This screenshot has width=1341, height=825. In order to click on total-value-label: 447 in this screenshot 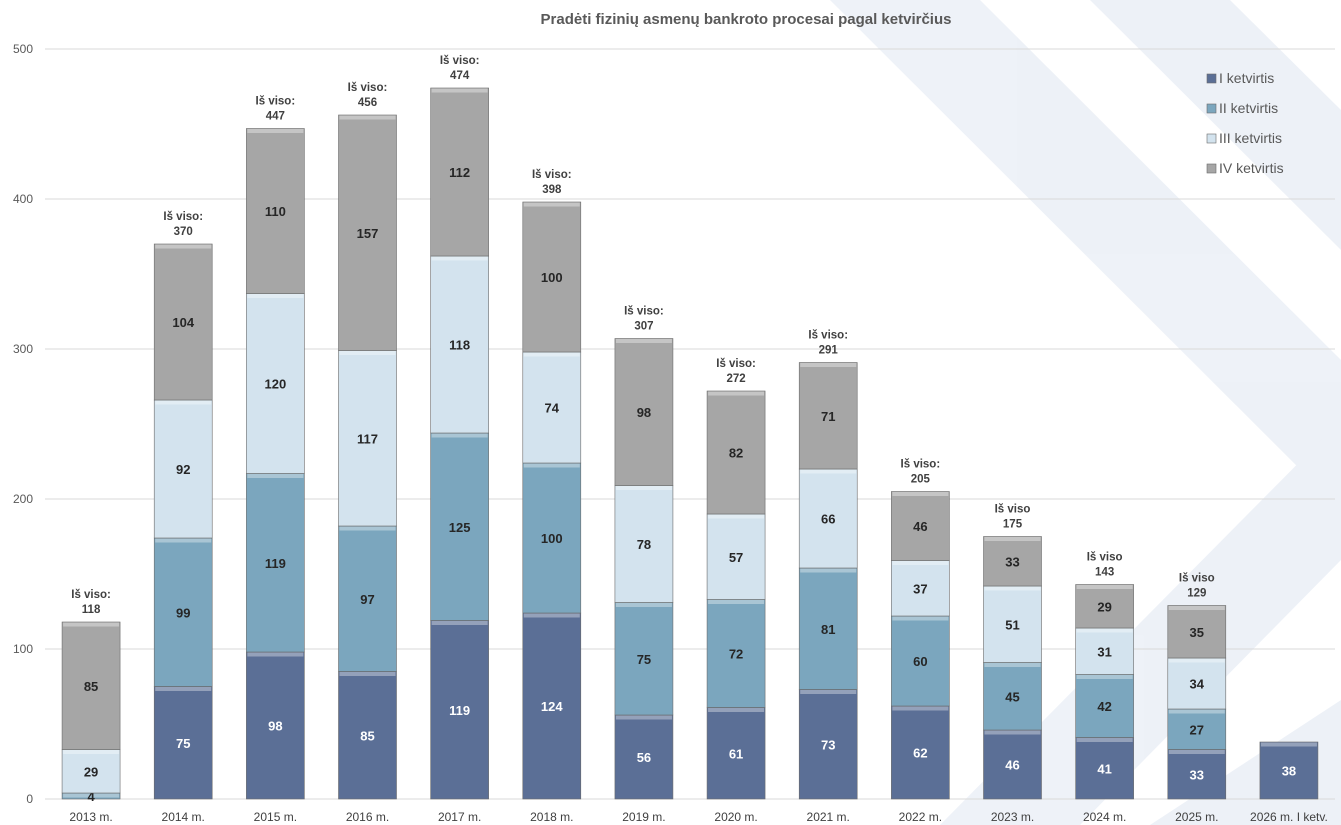, I will do `click(275, 117)`.